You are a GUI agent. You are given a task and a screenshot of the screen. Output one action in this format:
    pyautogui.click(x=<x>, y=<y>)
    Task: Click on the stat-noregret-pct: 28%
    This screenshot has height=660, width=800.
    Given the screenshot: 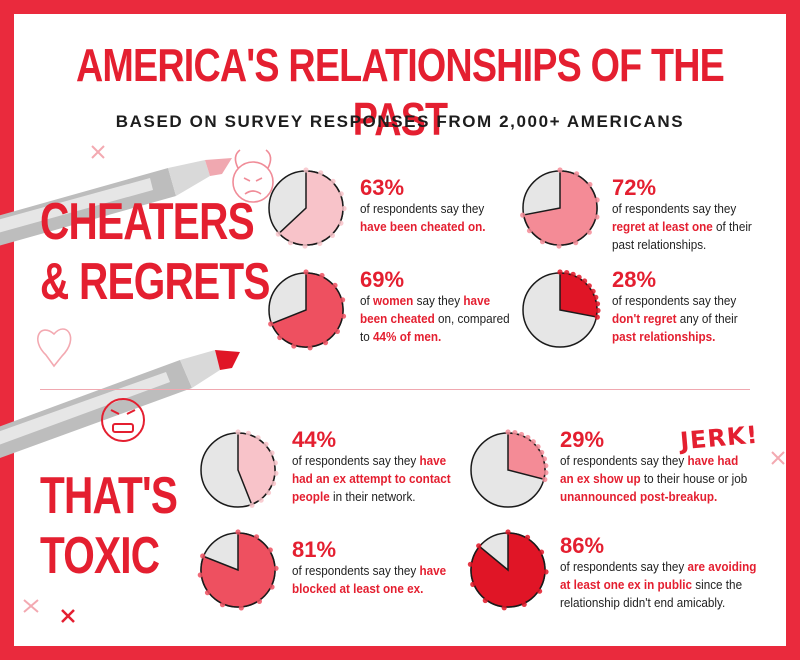 What is the action you would take?
    pyautogui.click(x=634, y=279)
    